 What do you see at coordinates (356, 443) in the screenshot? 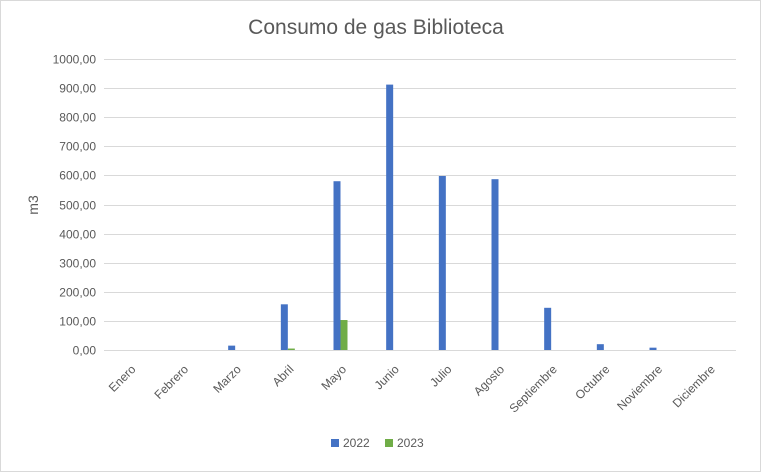
I see `legend-label-2022: 2022` at bounding box center [356, 443].